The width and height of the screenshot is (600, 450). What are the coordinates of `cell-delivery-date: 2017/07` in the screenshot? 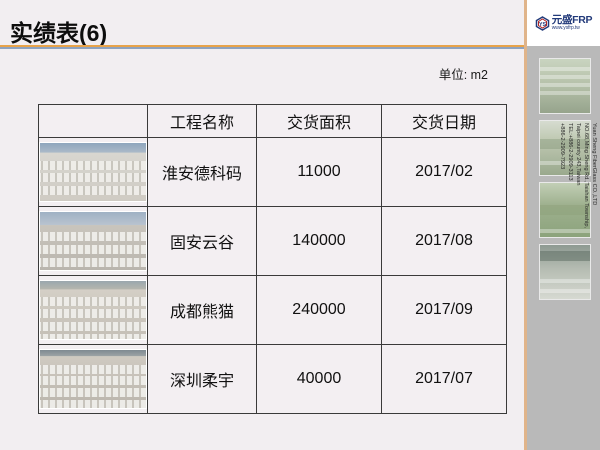 It's located at (444, 379).